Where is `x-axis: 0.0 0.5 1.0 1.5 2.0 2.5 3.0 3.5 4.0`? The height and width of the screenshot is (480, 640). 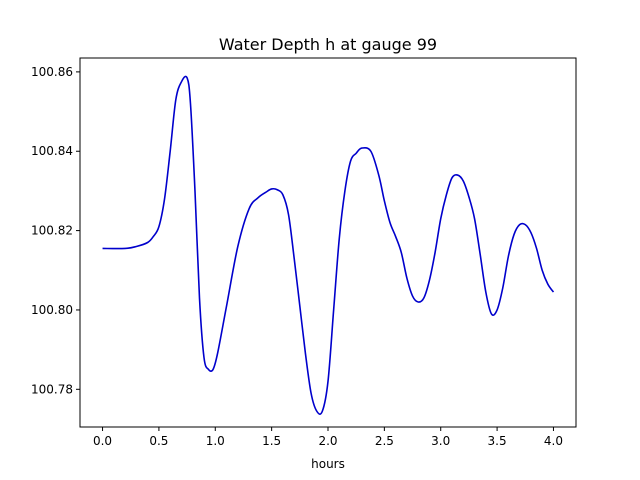
x-axis: 0.0 0.5 1.0 1.5 2.0 2.5 3.0 3.5 4.0 is located at coordinates (328, 437).